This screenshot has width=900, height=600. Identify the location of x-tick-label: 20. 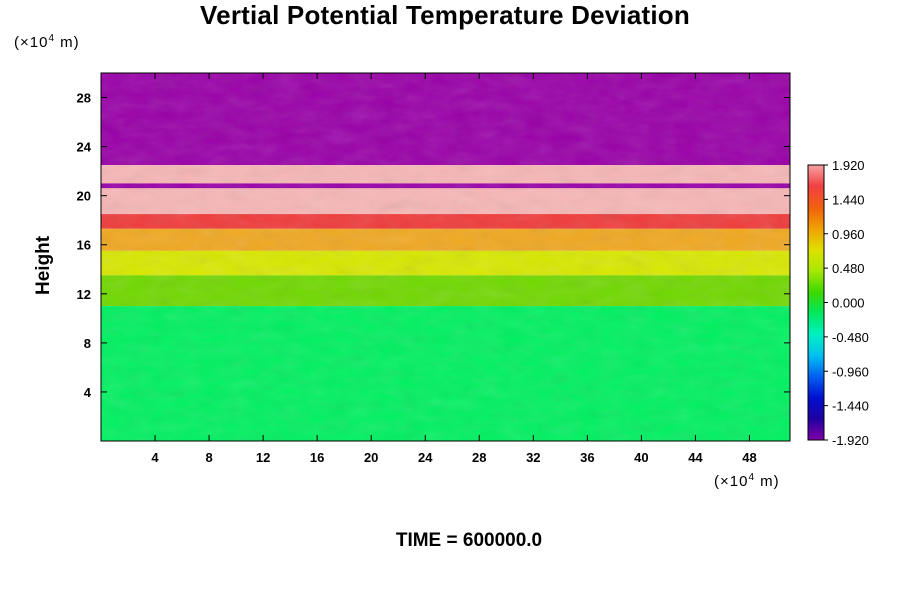
(371, 457).